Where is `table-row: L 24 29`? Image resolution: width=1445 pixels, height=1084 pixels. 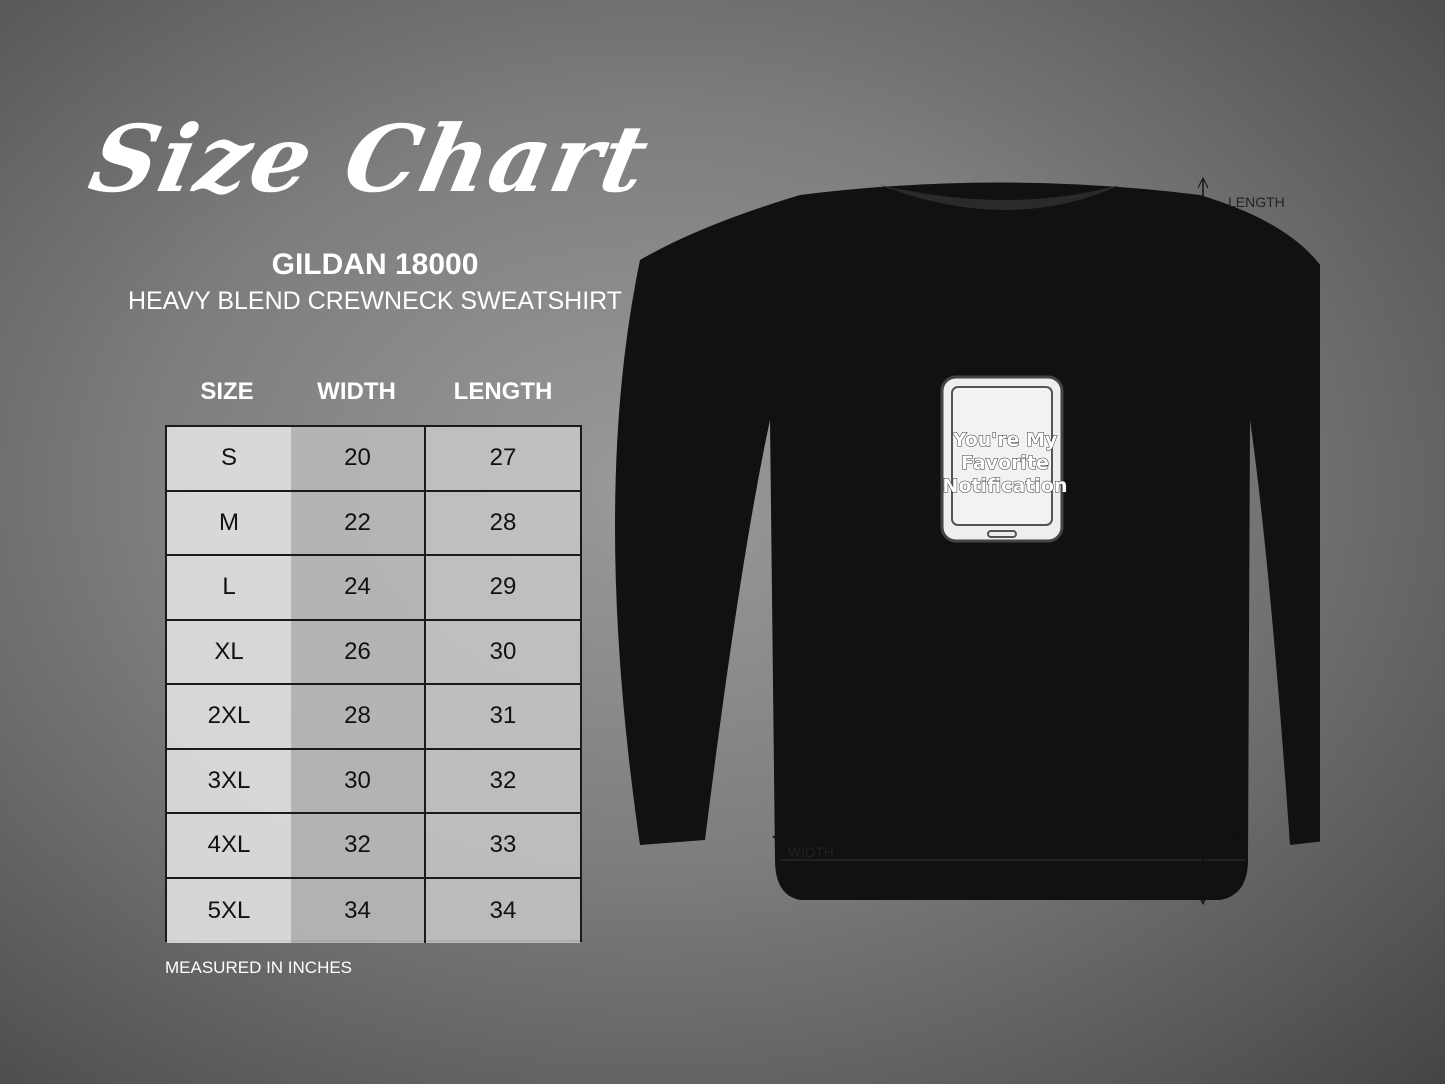
table-row: L 24 29 is located at coordinates (373, 588).